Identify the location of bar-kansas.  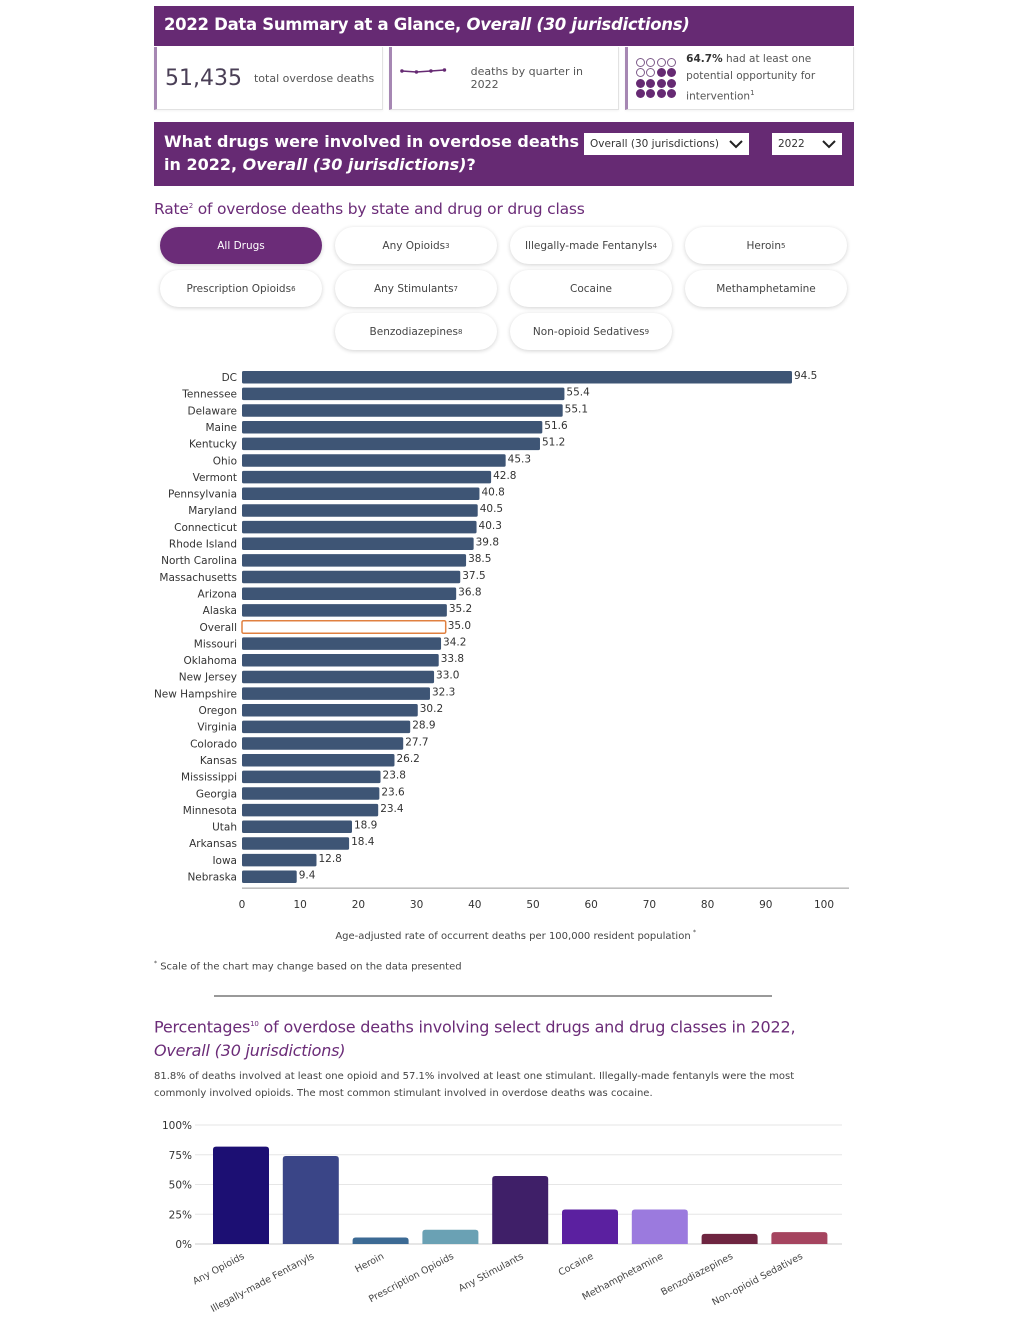
(318, 760).